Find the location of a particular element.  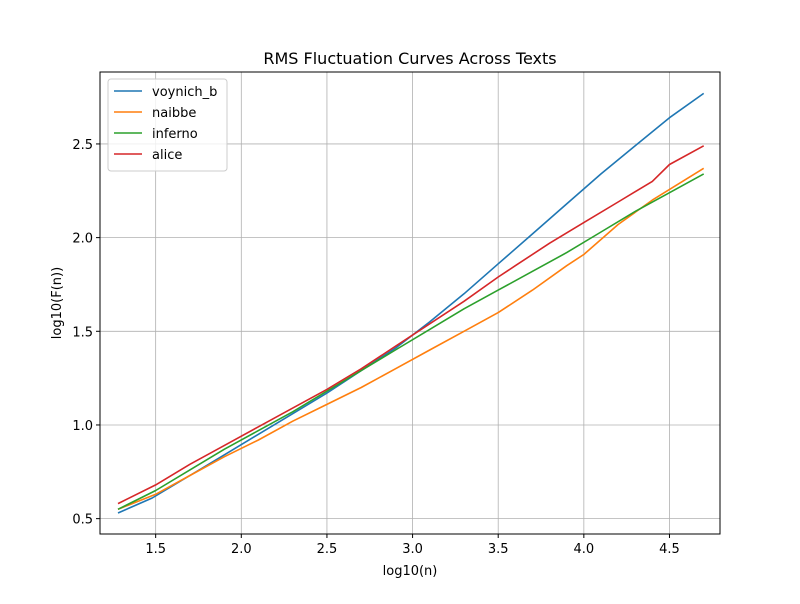

chart-title: RMS Fluctuation Curves Across Texts is located at coordinates (409, 58).